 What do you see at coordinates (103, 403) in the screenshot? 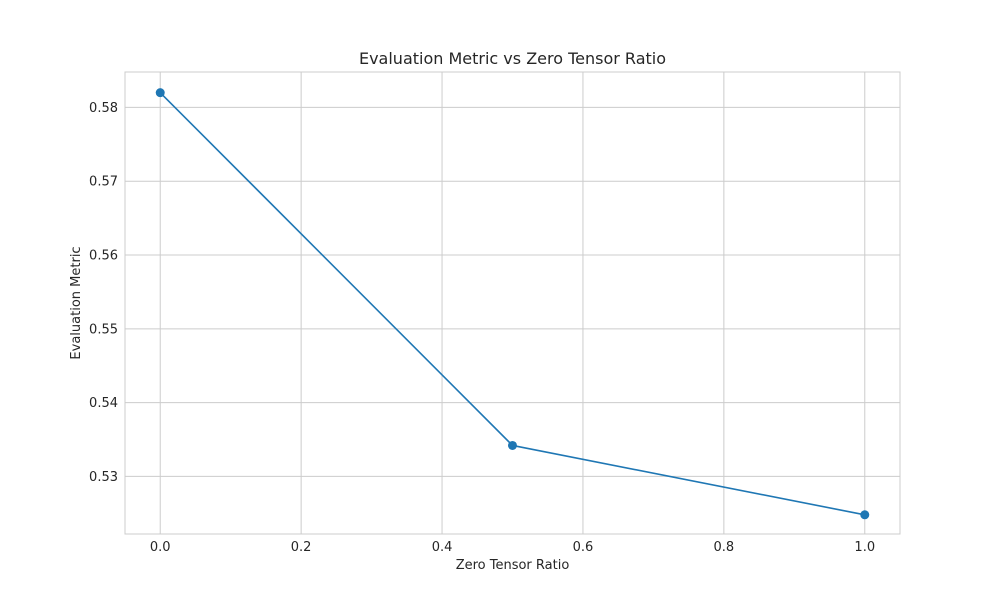
I see `y-tick-label: 0.54` at bounding box center [103, 403].